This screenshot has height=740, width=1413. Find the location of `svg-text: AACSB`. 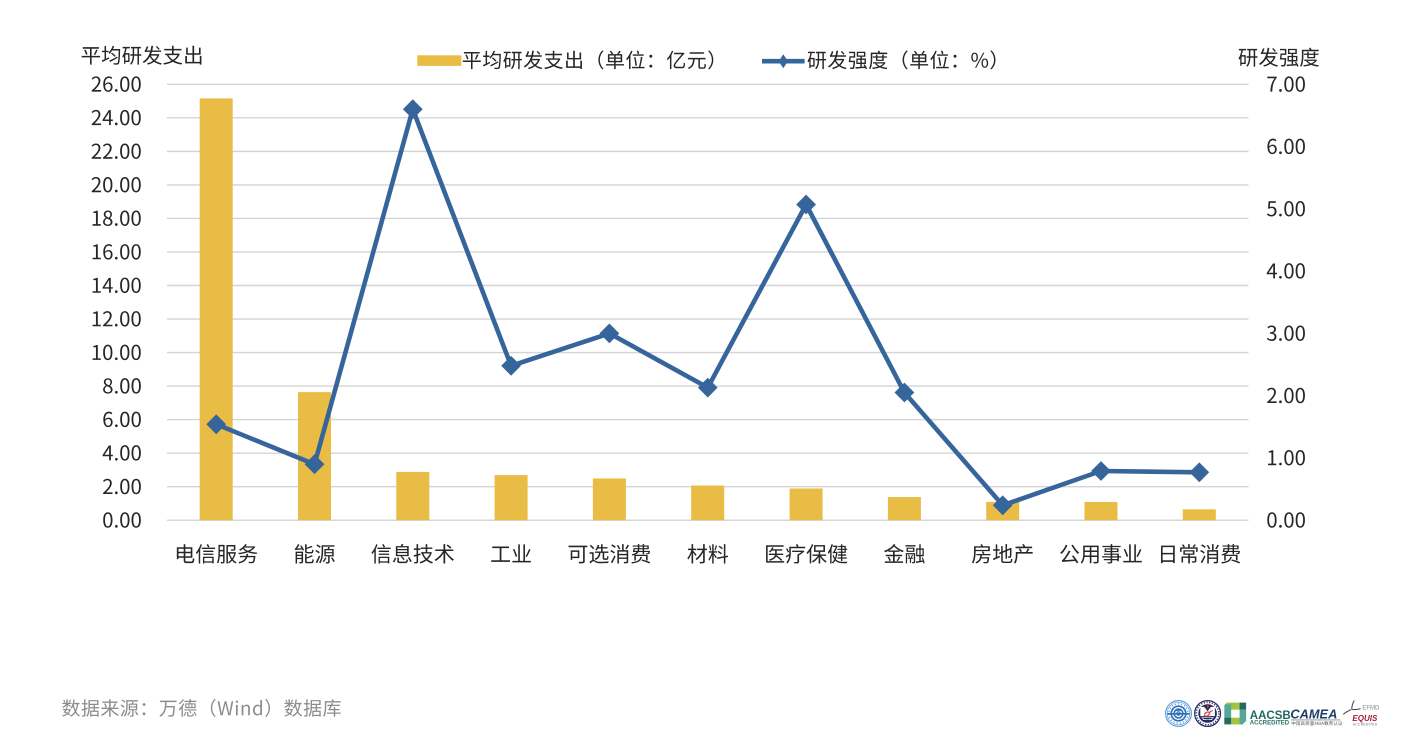

svg-text: AACSB is located at coordinates (1270, 716).